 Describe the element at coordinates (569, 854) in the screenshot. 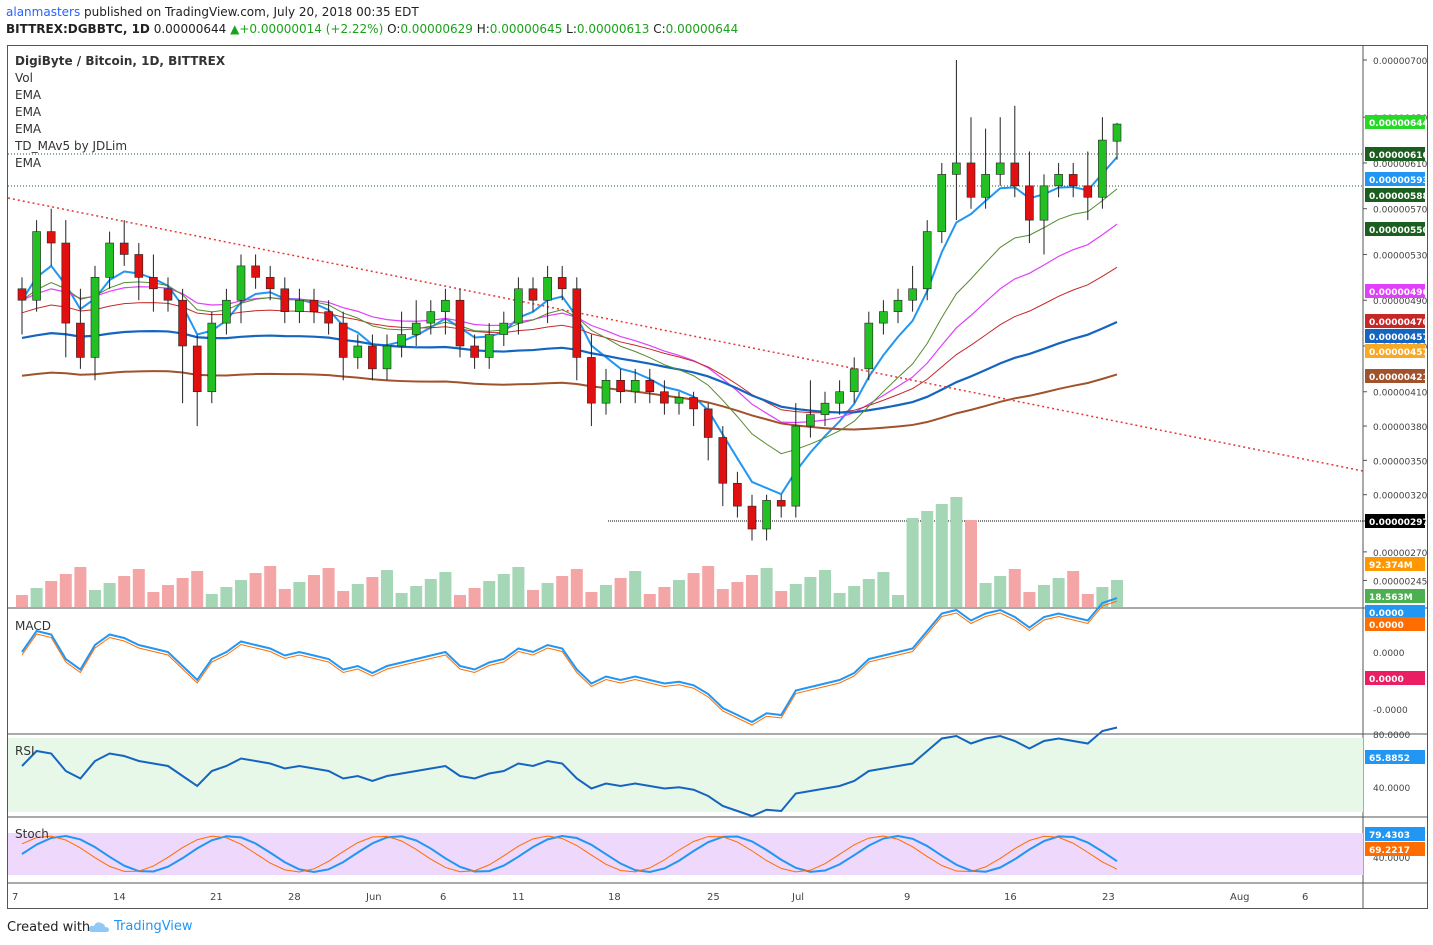

I see `stoch-line` at that location.